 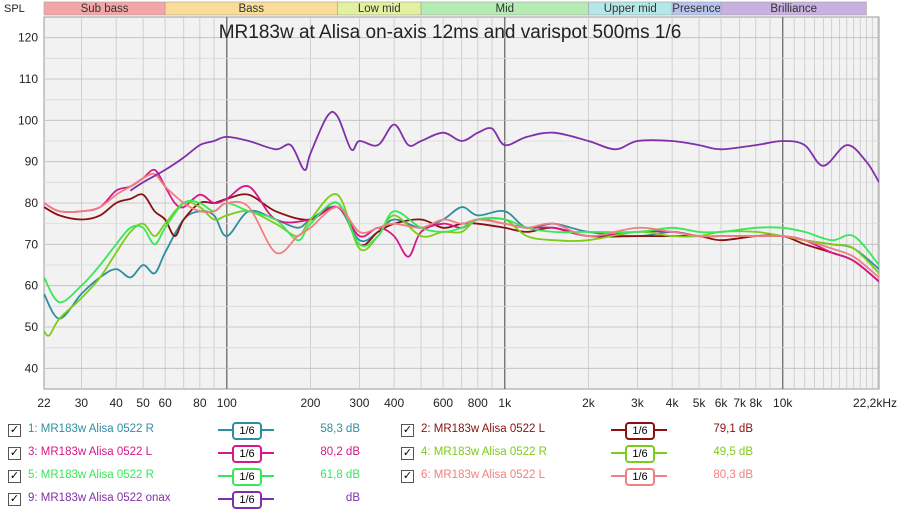 What do you see at coordinates (504, 9) in the screenshot?
I see `band-label: Mid` at bounding box center [504, 9].